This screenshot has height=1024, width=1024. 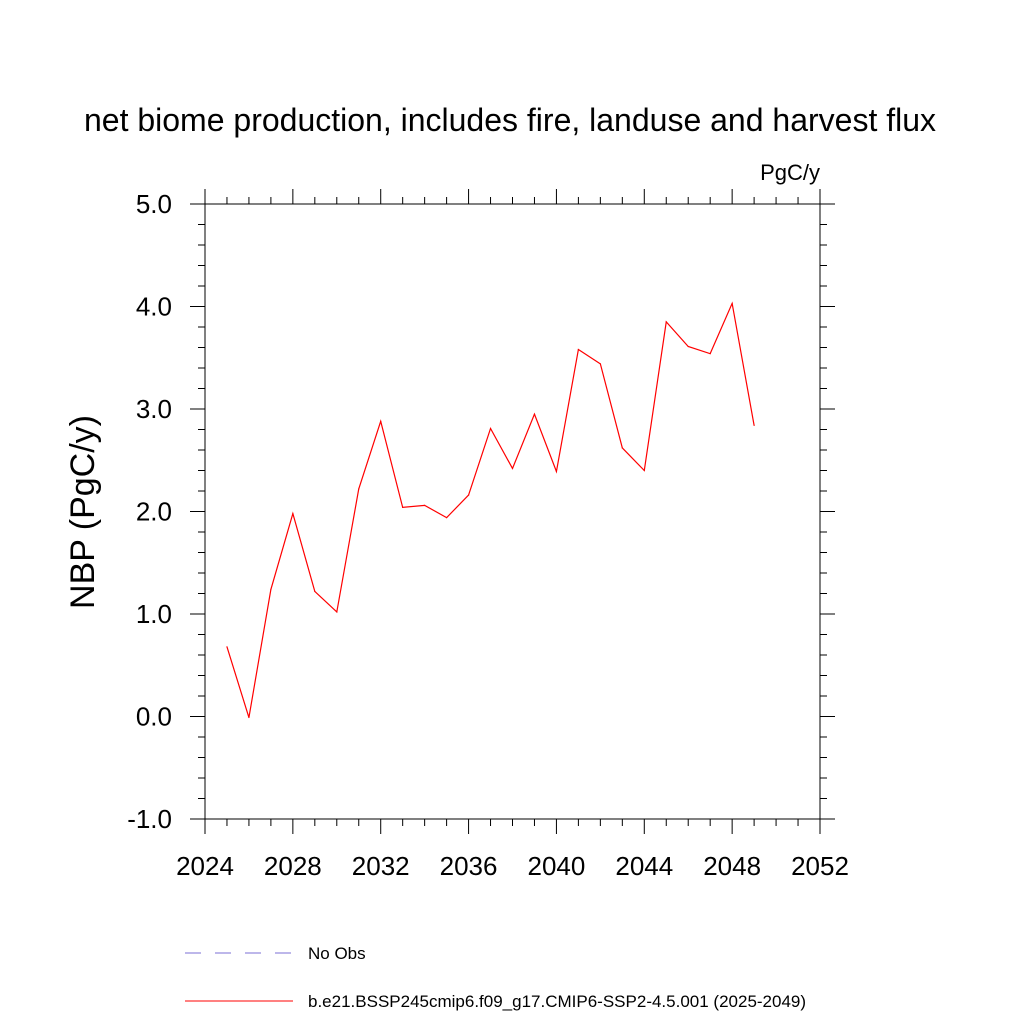 I want to click on y-tick-label: 4.0, so click(x=154, y=307).